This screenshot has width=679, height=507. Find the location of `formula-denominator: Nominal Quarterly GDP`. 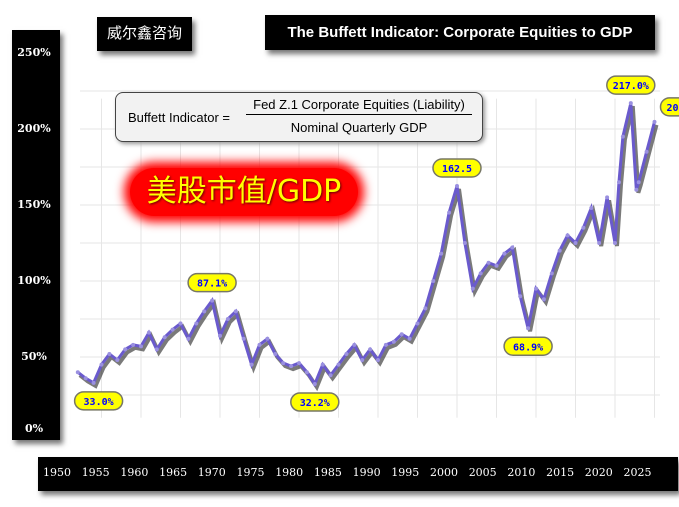

formula-denominator: Nominal Quarterly GDP is located at coordinates (359, 127).